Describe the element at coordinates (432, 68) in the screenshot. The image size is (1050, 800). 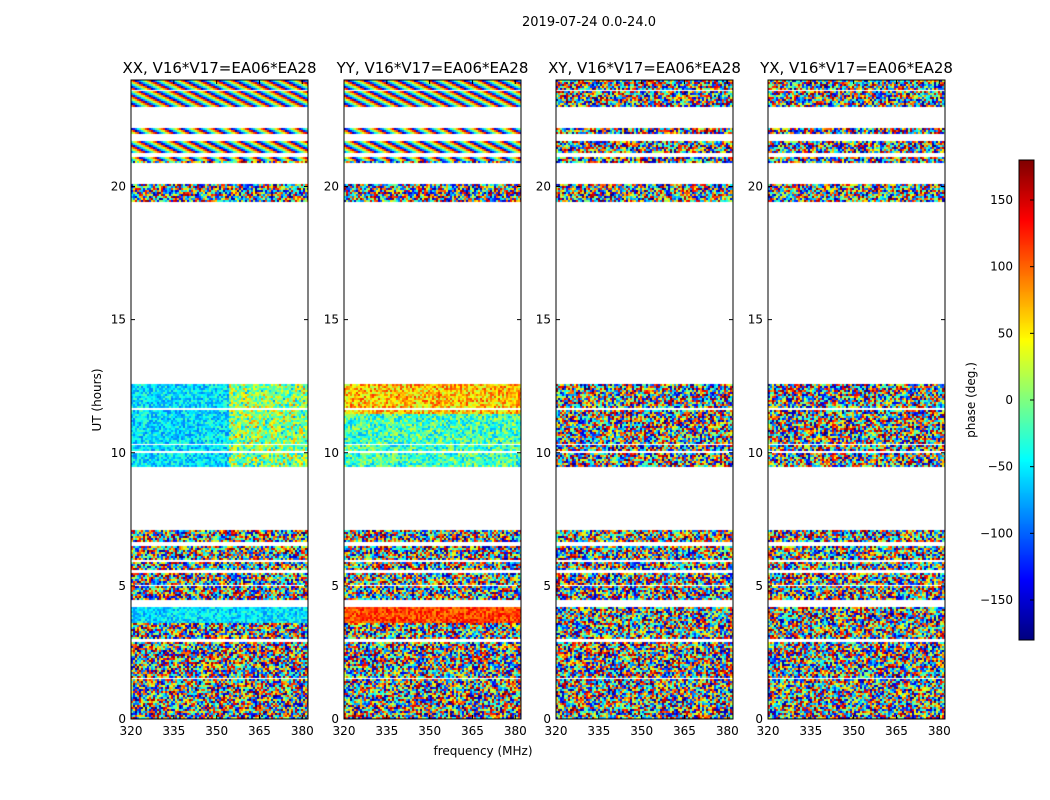
I see `panel-title: YY, V16*V17=EA06*EA28` at that location.